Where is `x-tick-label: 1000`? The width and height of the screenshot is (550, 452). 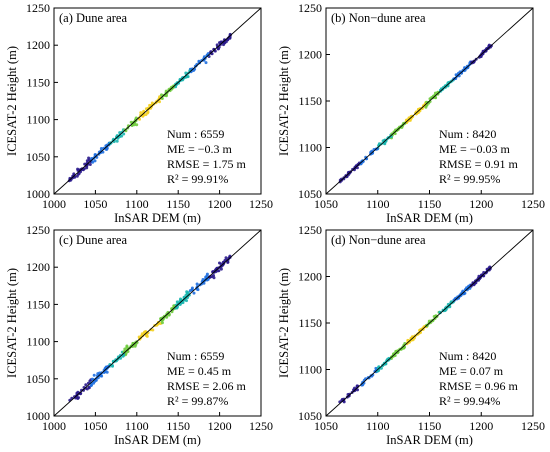
x-tick-label: 1000 is located at coordinates (54, 204).